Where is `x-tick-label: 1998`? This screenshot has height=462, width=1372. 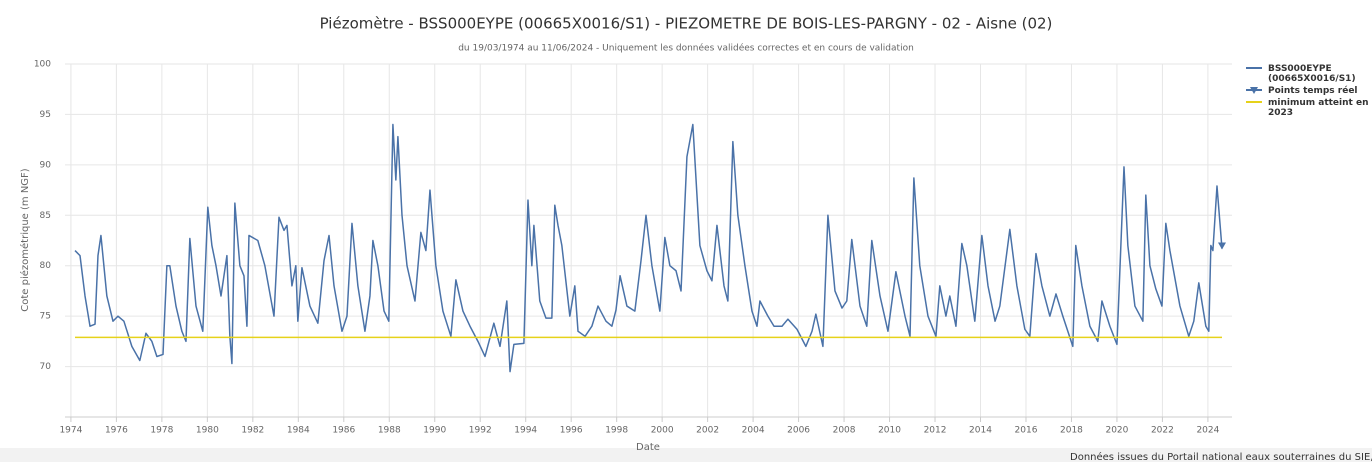
x-tick-label: 1998 is located at coordinates (616, 431).